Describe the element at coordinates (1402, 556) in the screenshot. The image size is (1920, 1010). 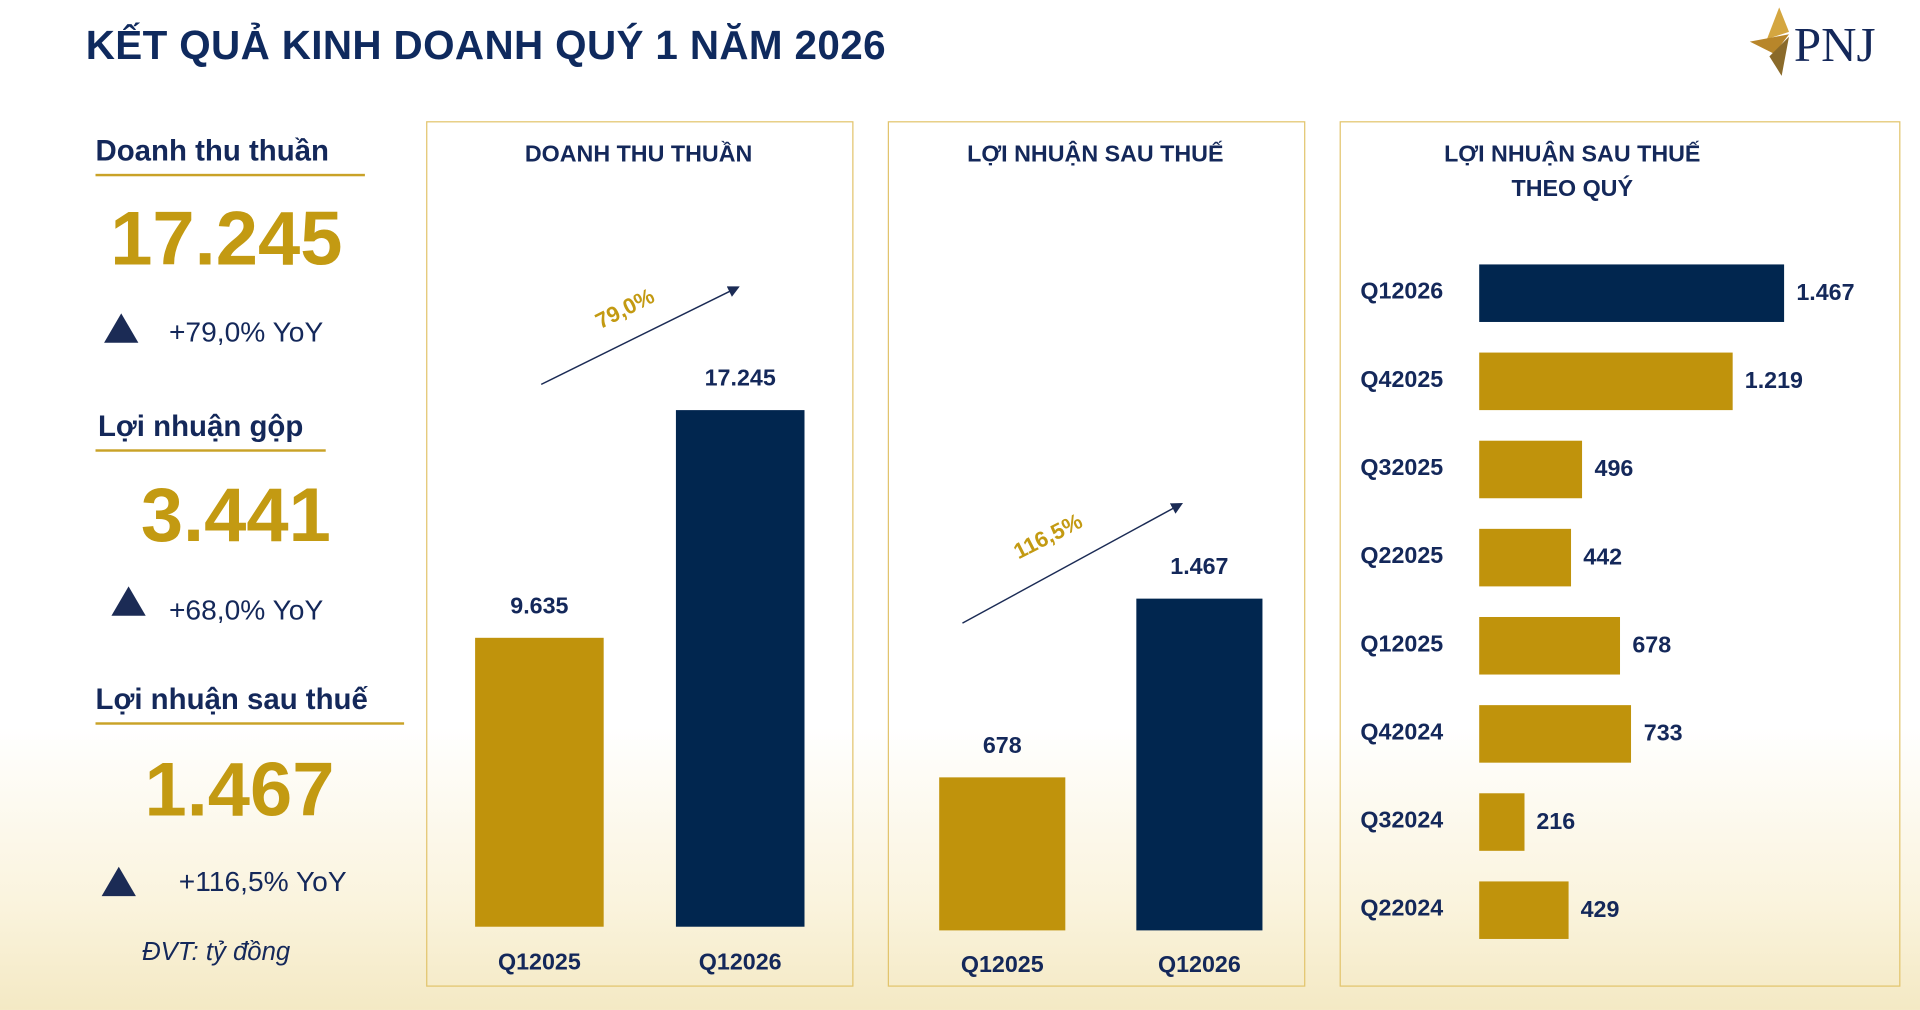
I see `y-tick-label: Q22025` at that location.